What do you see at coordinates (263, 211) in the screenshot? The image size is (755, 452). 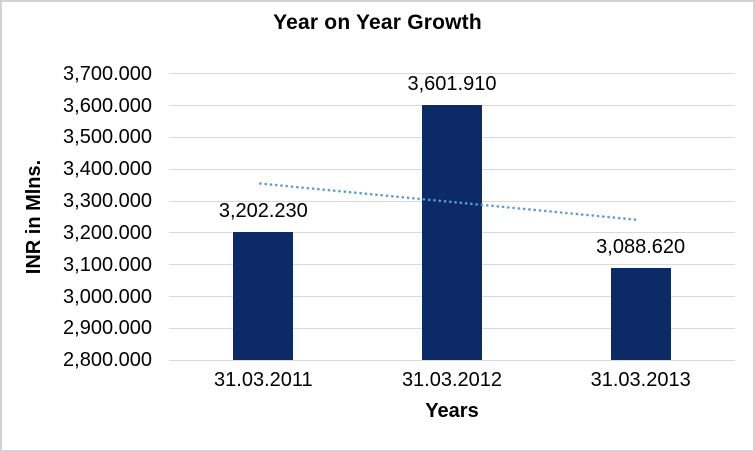 I see `bar-value-label: 3,202.230` at bounding box center [263, 211].